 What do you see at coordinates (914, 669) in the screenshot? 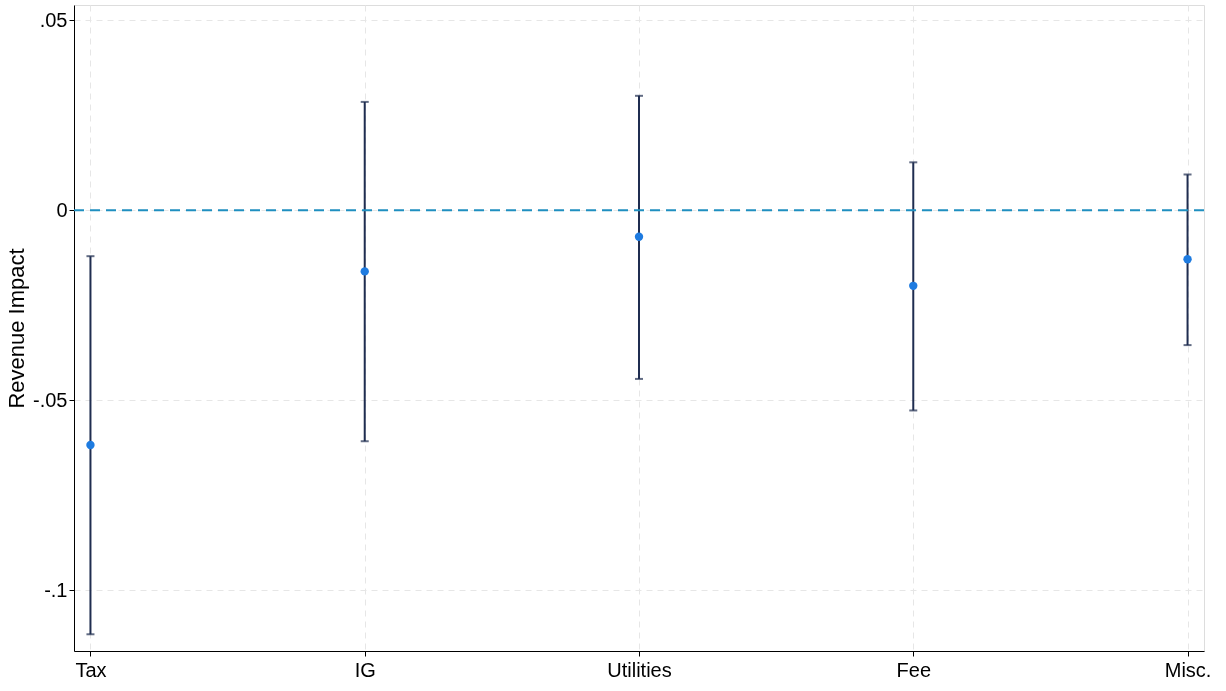
I see `x-tick-label: Fee` at bounding box center [914, 669].